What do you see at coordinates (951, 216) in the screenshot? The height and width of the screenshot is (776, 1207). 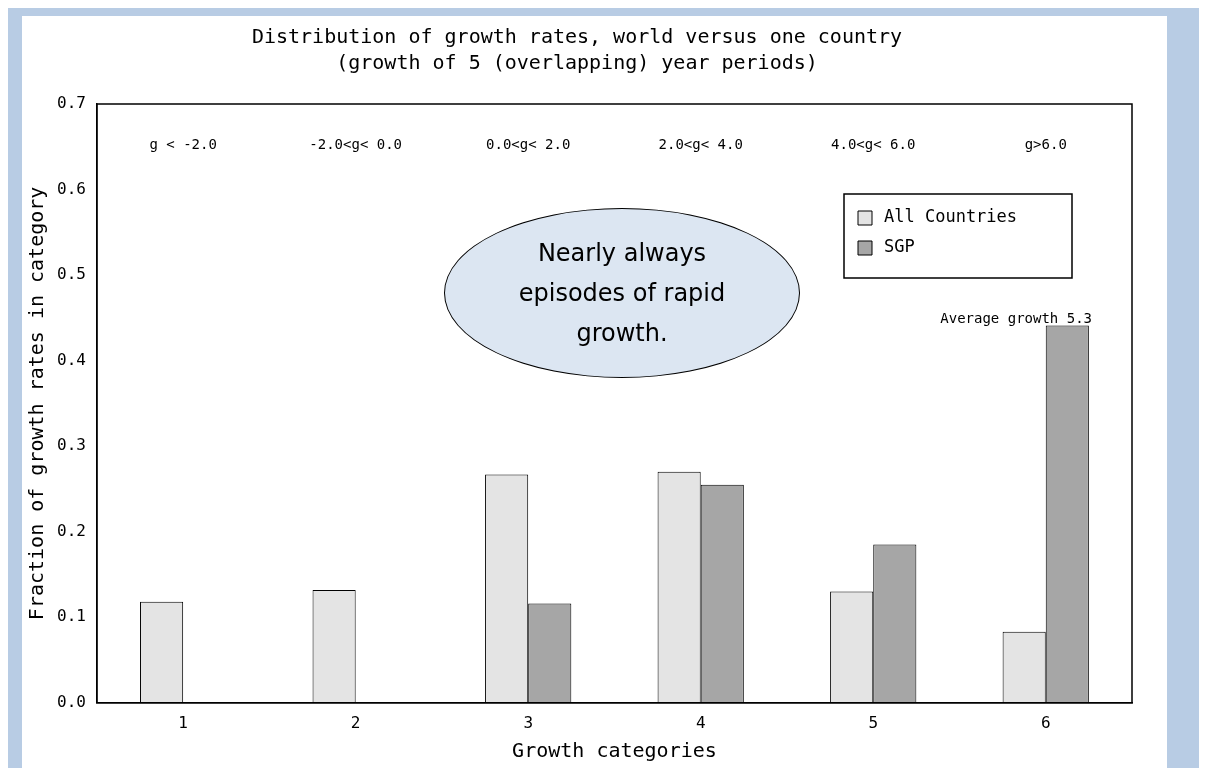 I see `legend-label: All Countries` at bounding box center [951, 216].